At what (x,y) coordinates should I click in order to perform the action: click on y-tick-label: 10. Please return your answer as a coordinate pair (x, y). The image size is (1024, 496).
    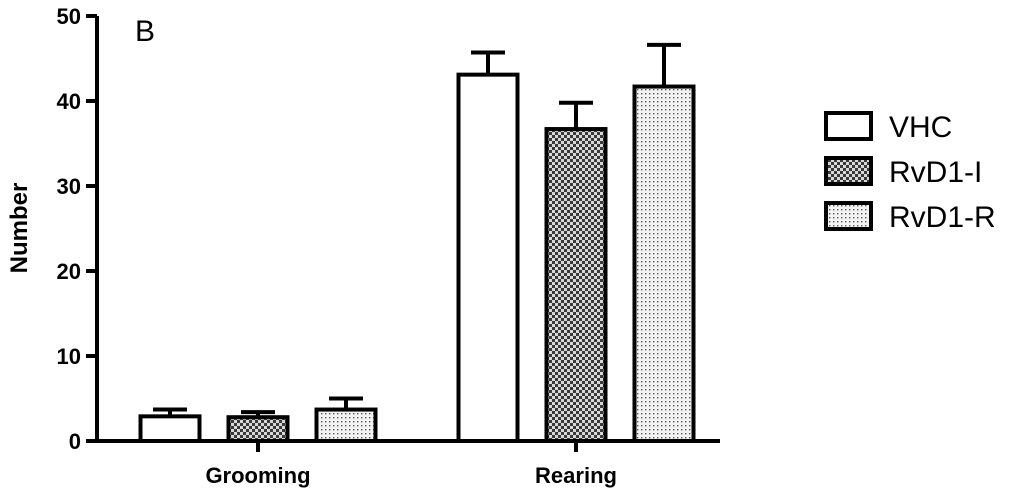
    Looking at the image, I should click on (69, 356).